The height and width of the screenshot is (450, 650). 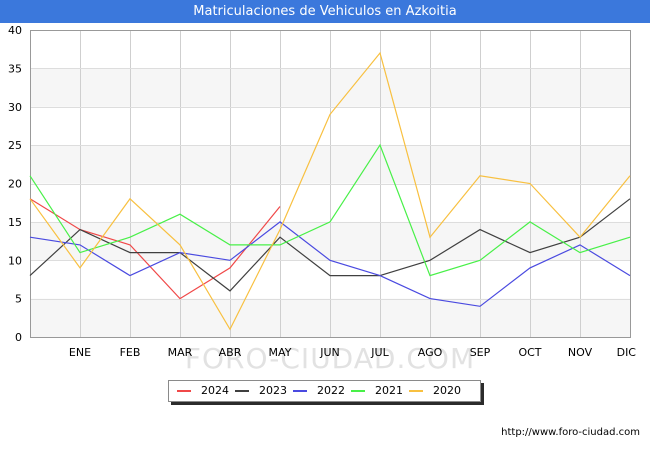 I want to click on source-link: http://www.foro-ciudad.com, so click(x=570, y=432).